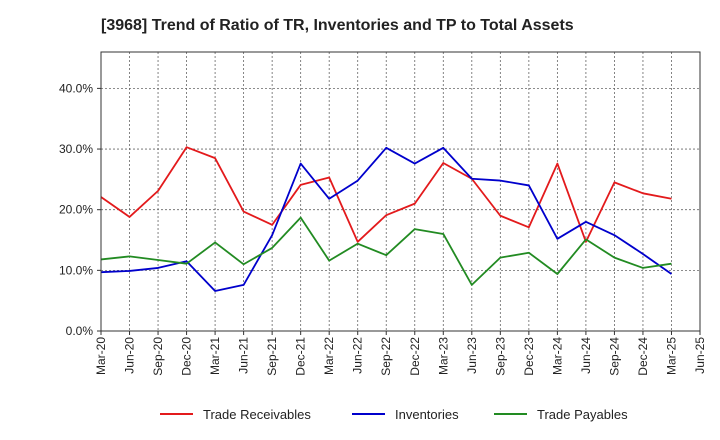 The image size is (720, 440). Describe the element at coordinates (272, 356) in the screenshot. I see `x-tick-label: Sep-21` at that location.